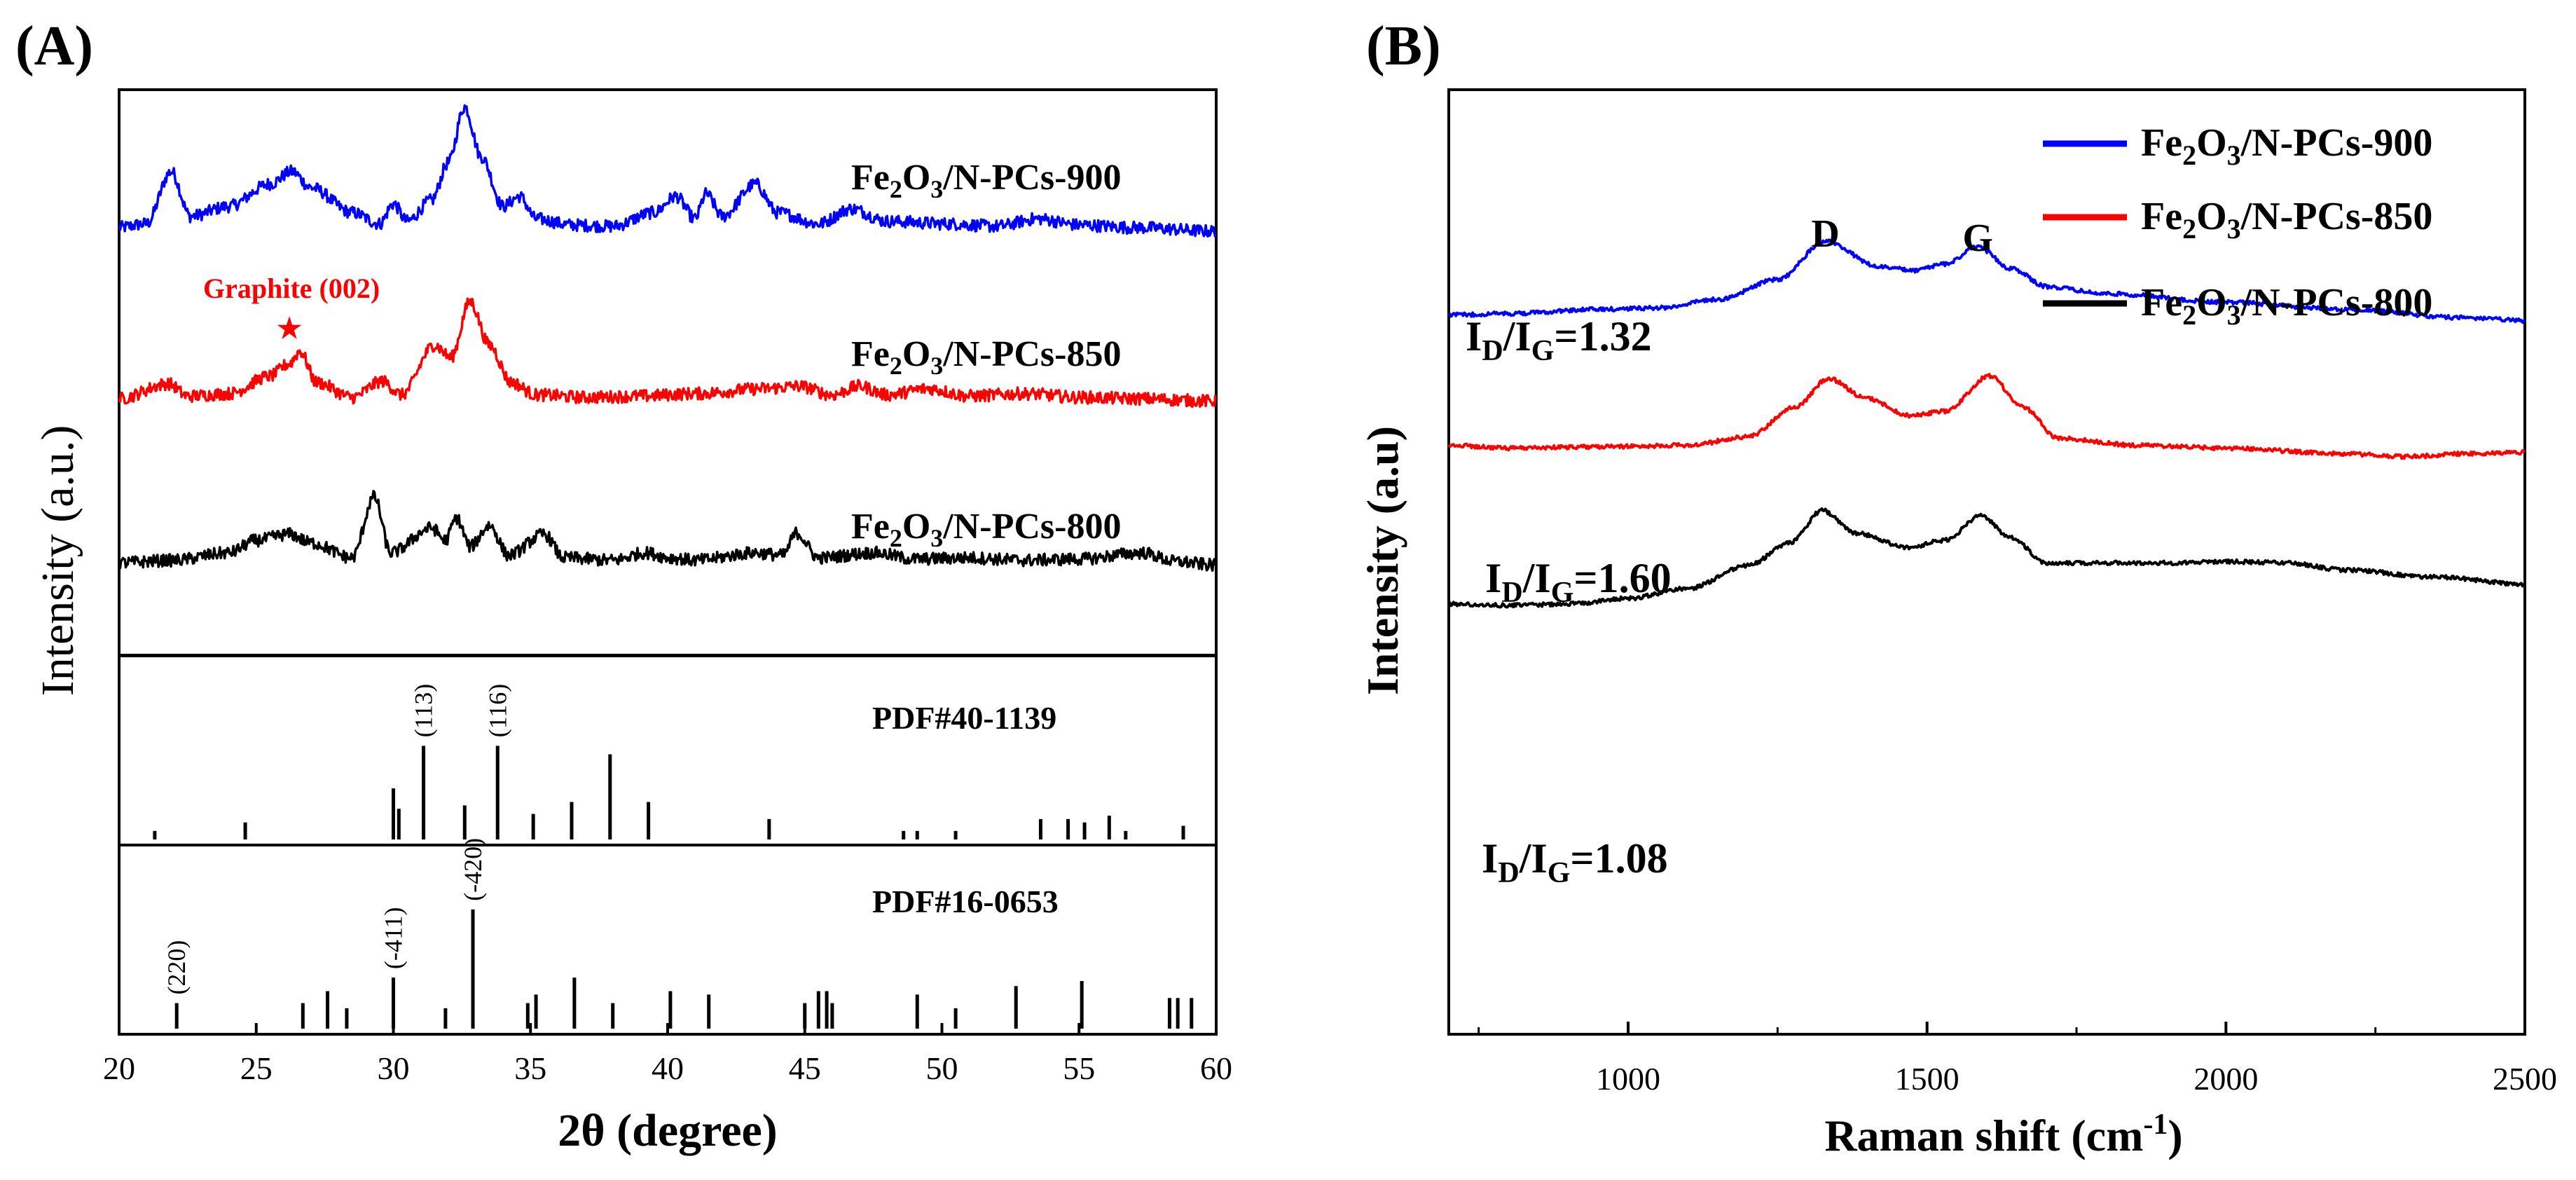 The height and width of the screenshot is (1180, 2576). I want to click on xrd-series-label-900: Fe2O3/N-PCs-900, so click(986, 180).